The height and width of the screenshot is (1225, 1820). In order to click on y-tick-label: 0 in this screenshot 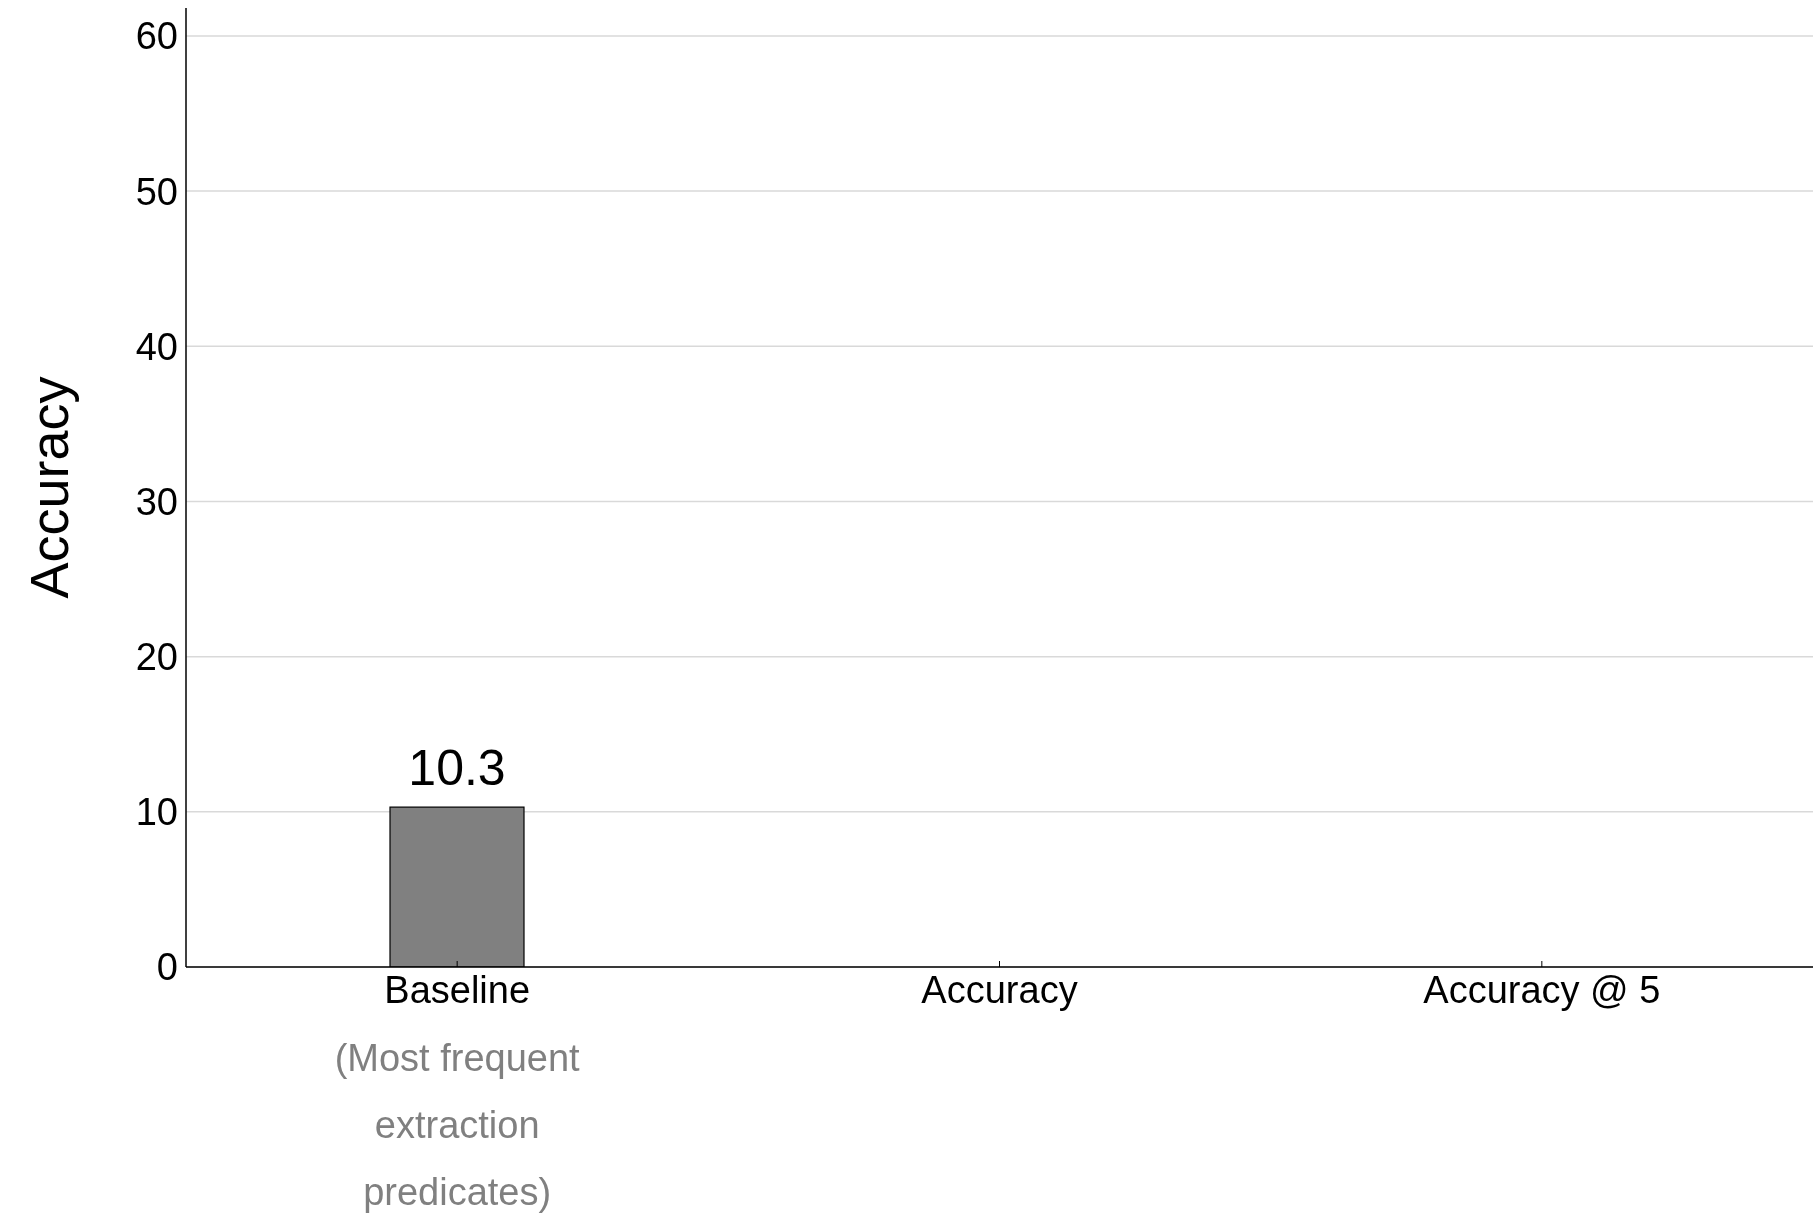, I will do `click(167, 967)`.